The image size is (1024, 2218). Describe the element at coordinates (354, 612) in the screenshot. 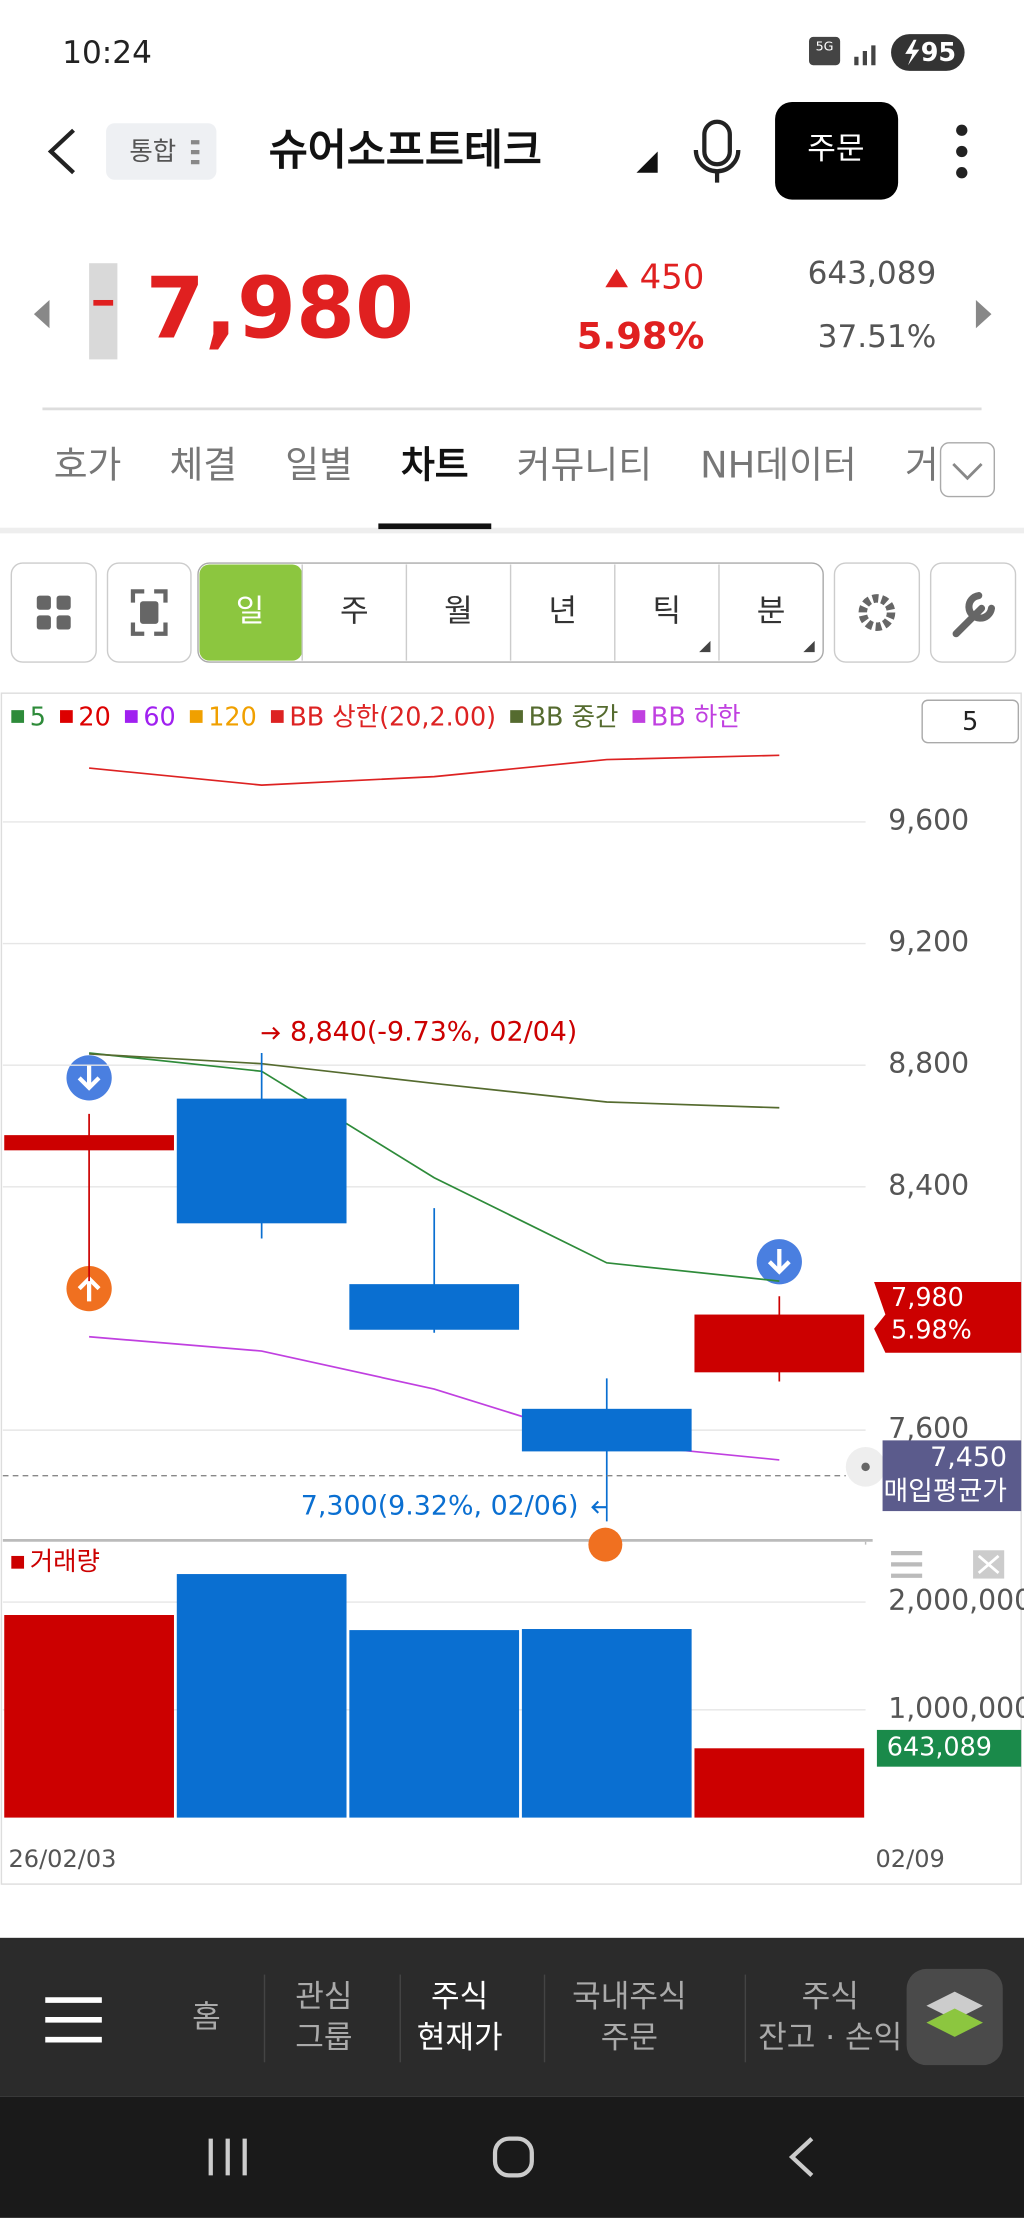

I see `period: 주` at that location.